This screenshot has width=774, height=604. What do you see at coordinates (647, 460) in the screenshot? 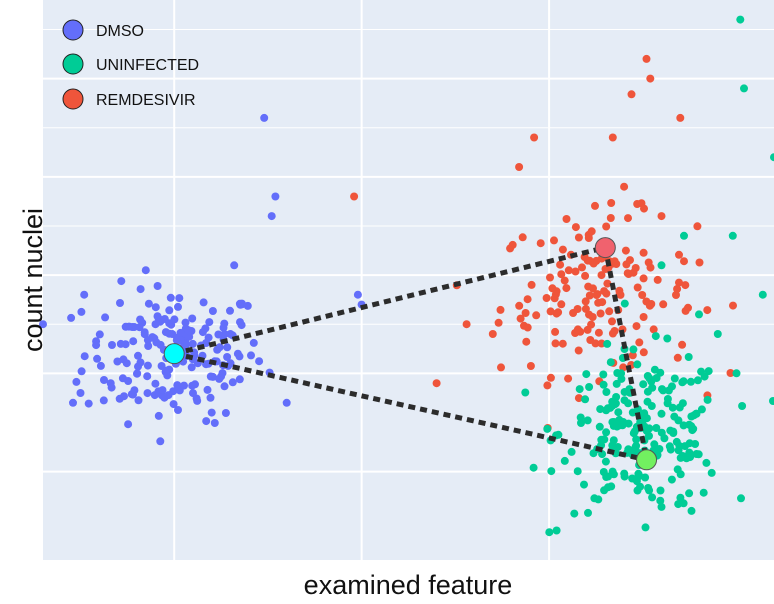
I see `centroid-uninfected` at bounding box center [647, 460].